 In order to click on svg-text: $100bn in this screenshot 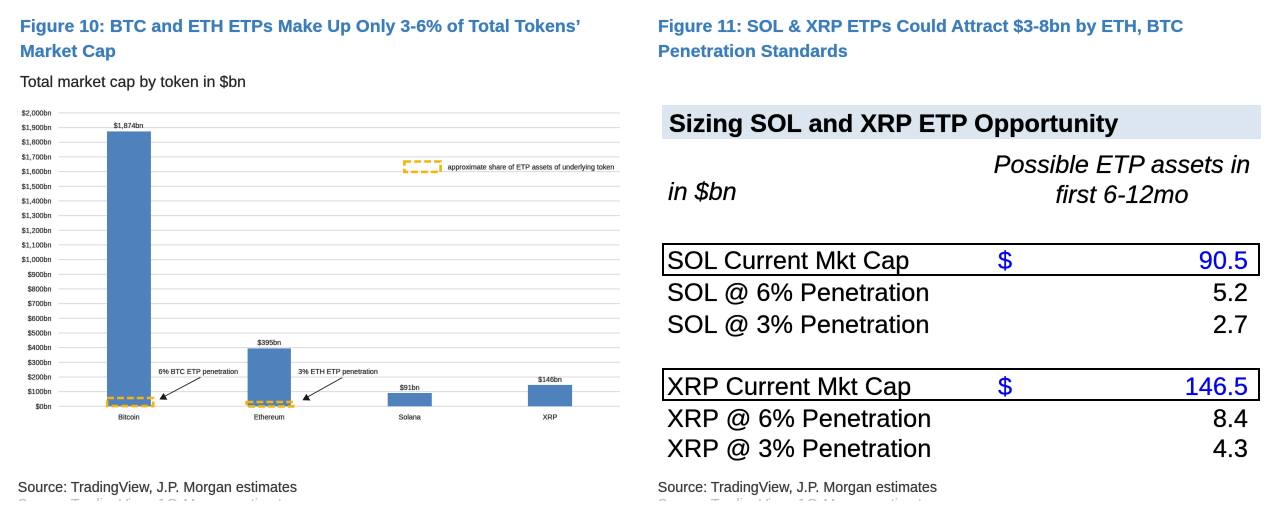, I will do `click(40, 392)`.